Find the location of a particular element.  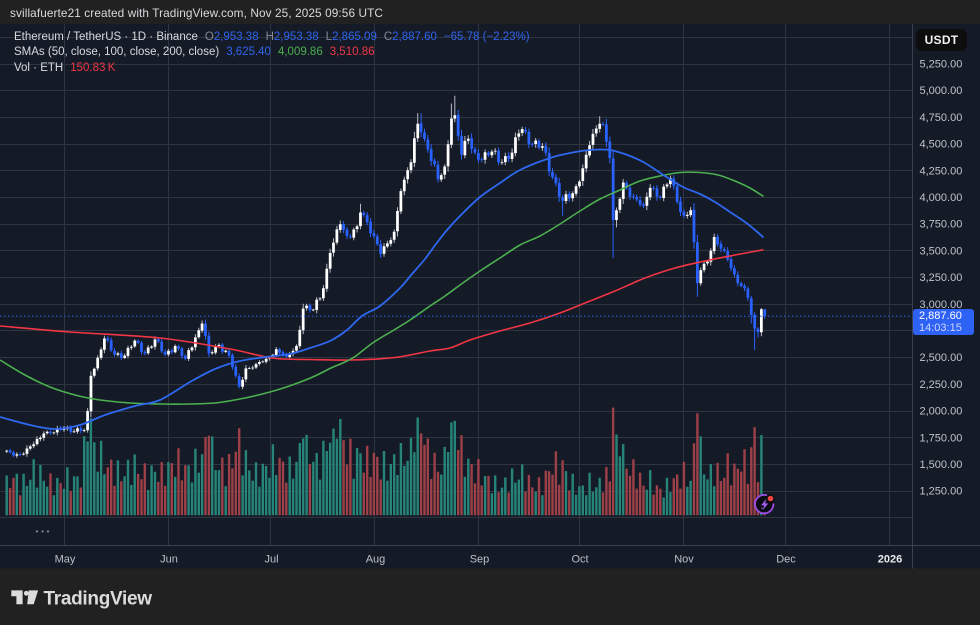

svg-text: 4,000.00 is located at coordinates (941, 198).